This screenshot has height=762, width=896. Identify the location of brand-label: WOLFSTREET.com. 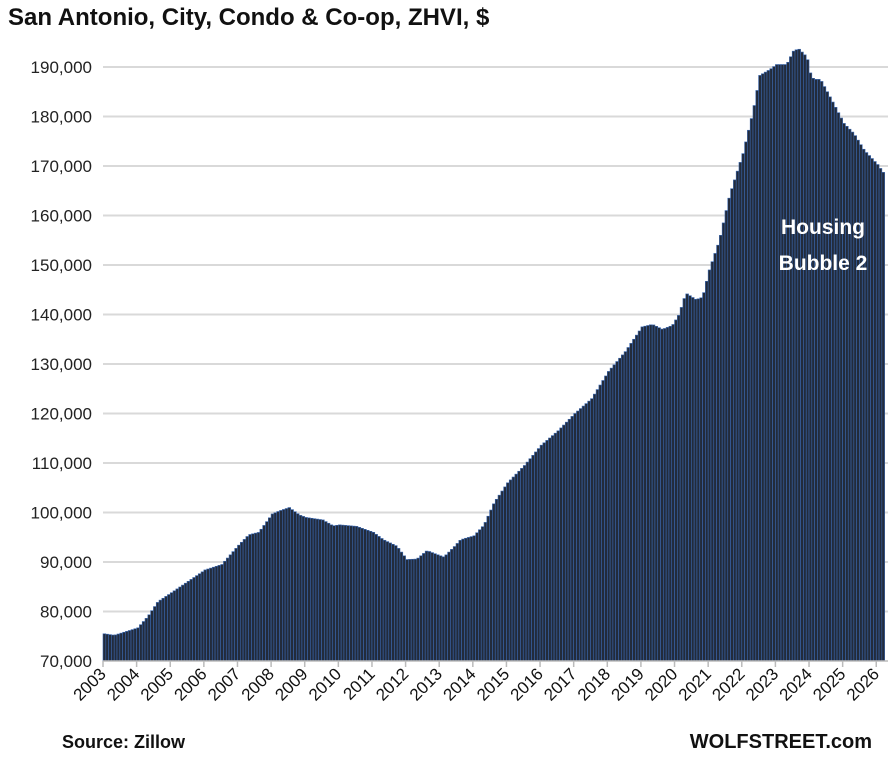
(780, 742).